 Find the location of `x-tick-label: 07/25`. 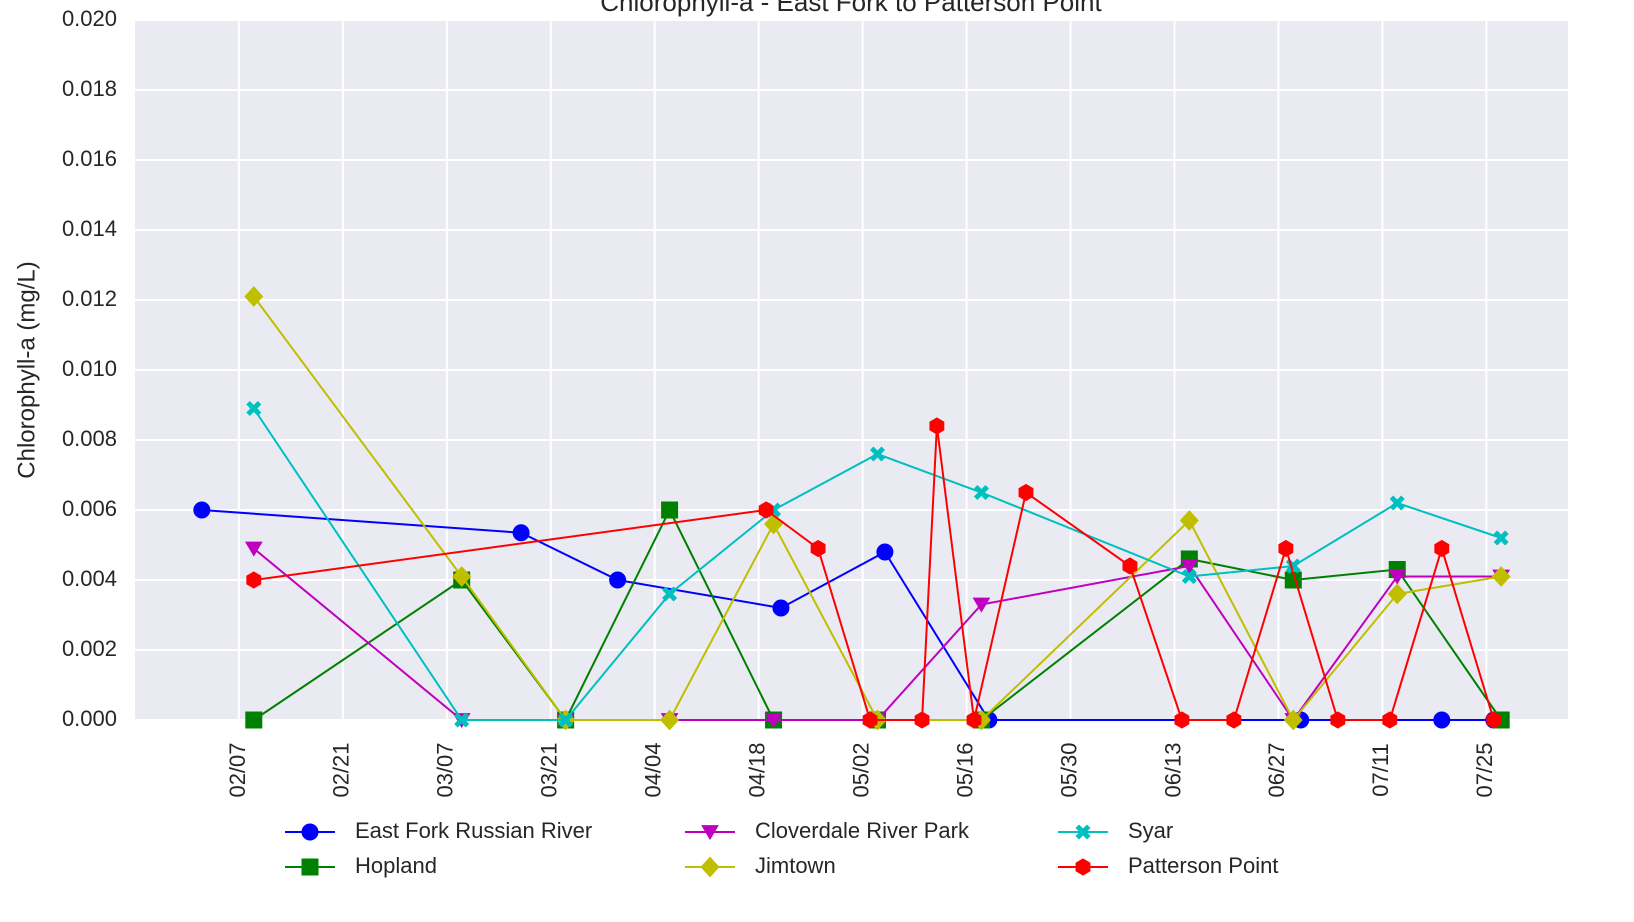

x-tick-label: 07/25 is located at coordinates (1484, 769).